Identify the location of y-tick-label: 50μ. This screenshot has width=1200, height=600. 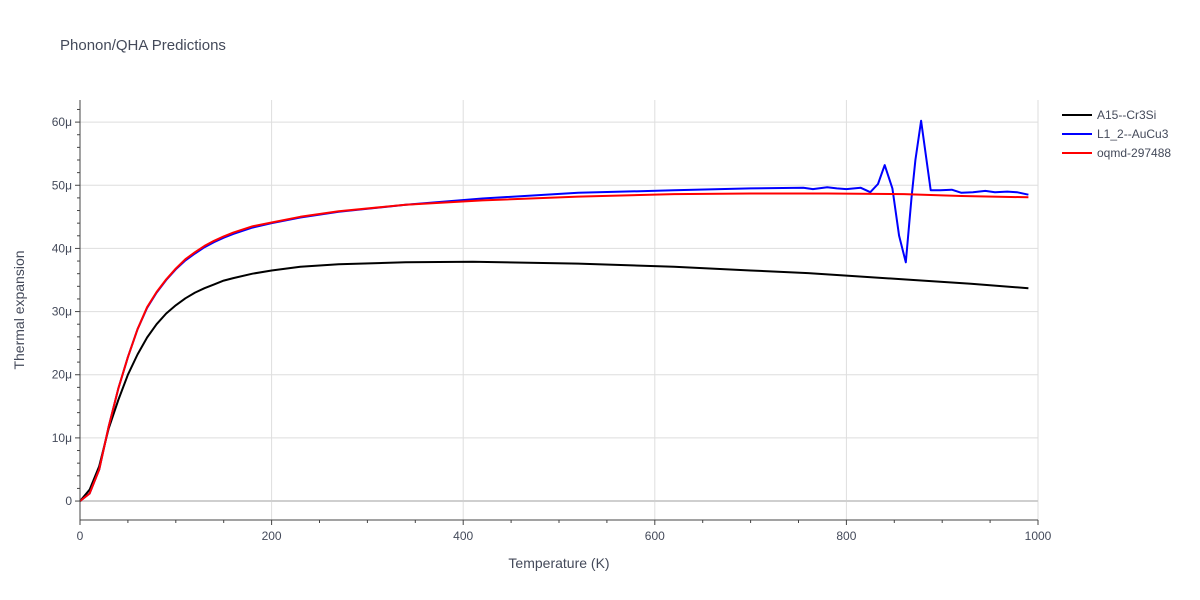
(62, 185).